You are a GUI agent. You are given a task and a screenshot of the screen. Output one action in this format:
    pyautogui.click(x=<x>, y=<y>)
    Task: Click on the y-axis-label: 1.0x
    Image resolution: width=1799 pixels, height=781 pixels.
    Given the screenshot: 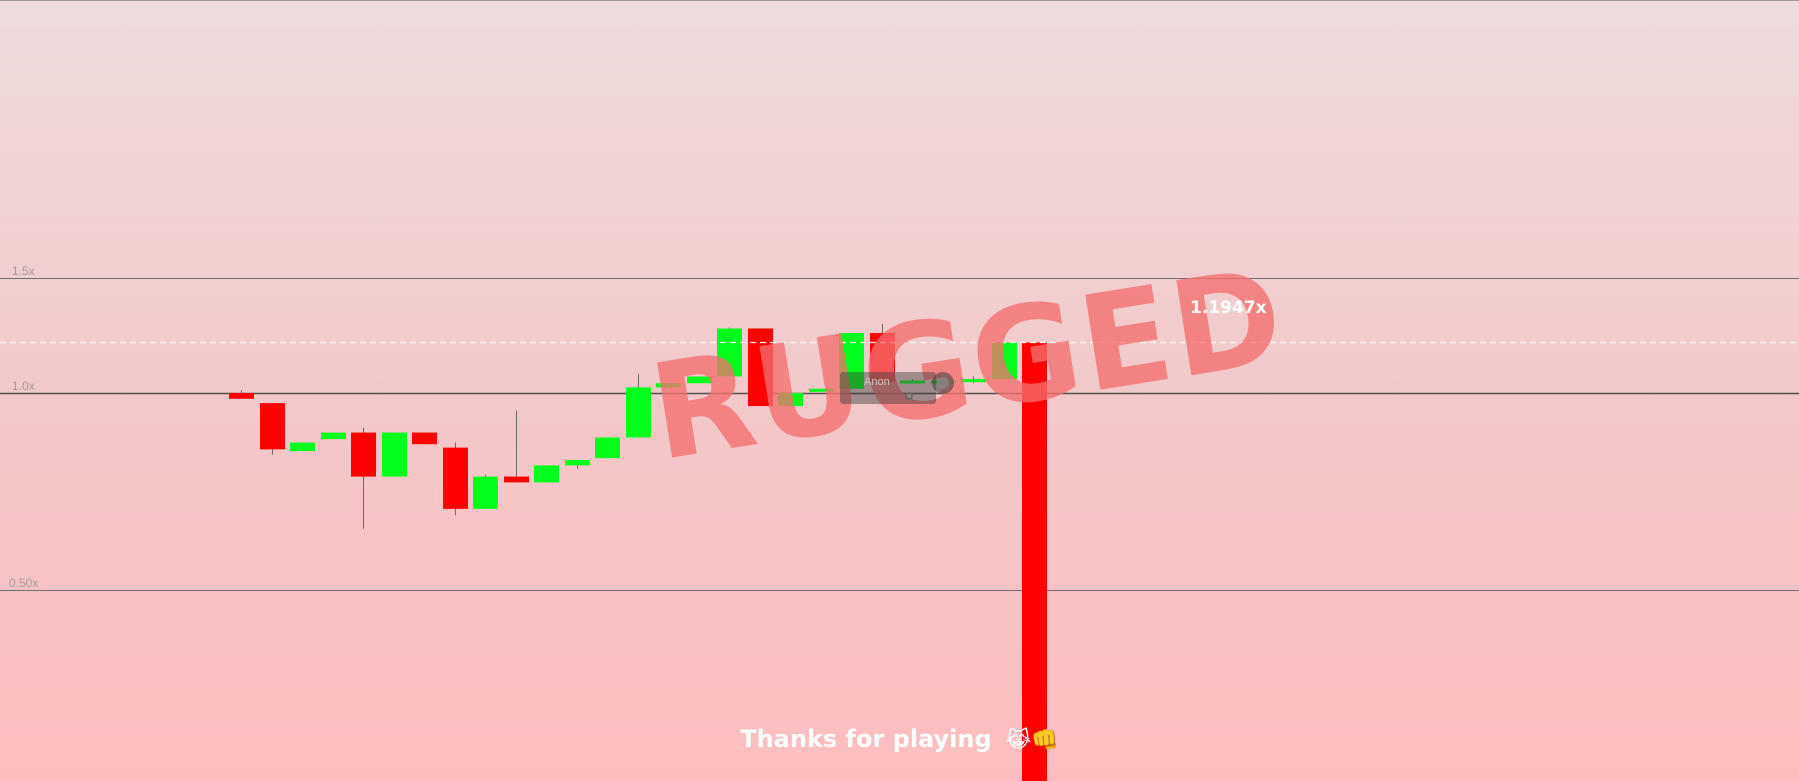 What is the action you would take?
    pyautogui.click(x=23, y=385)
    